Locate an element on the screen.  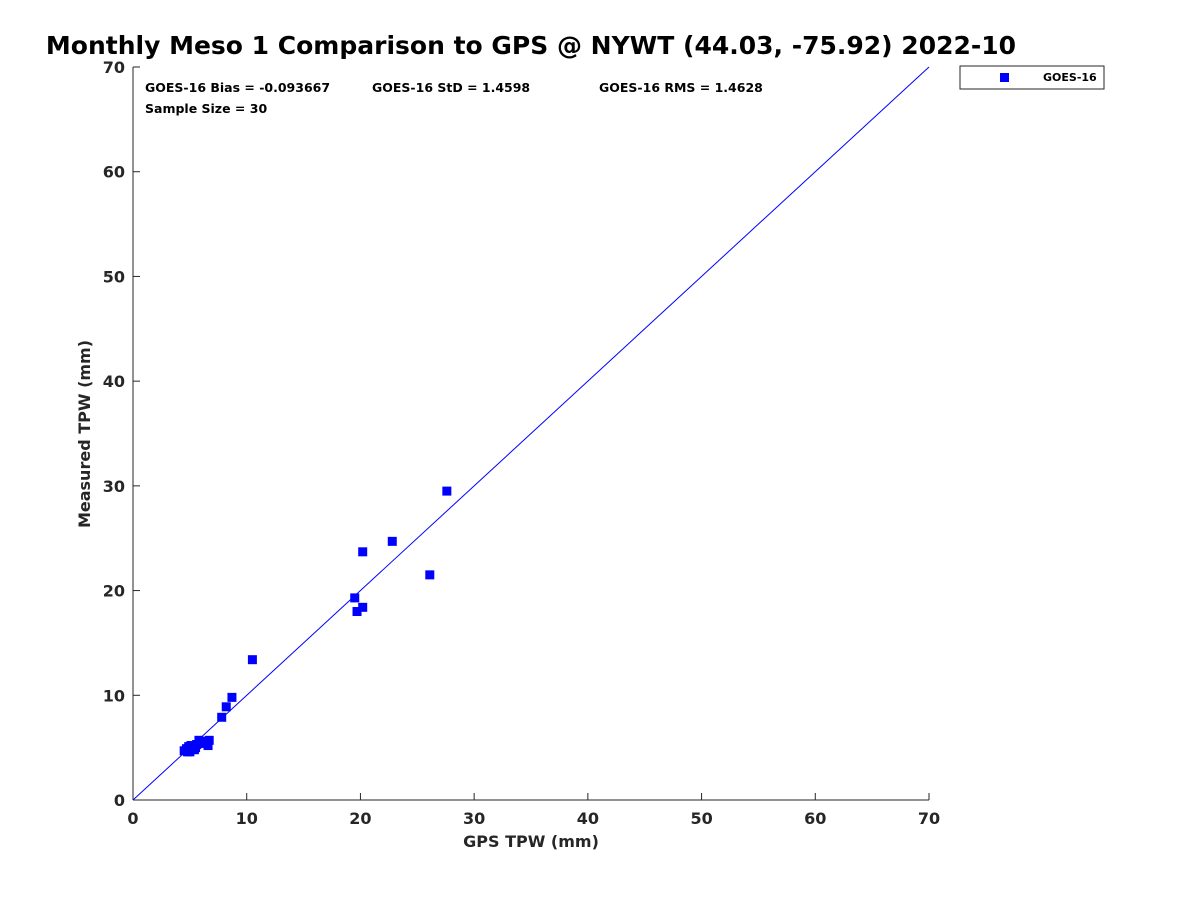
legend-label: GOES-16 is located at coordinates (1070, 77).